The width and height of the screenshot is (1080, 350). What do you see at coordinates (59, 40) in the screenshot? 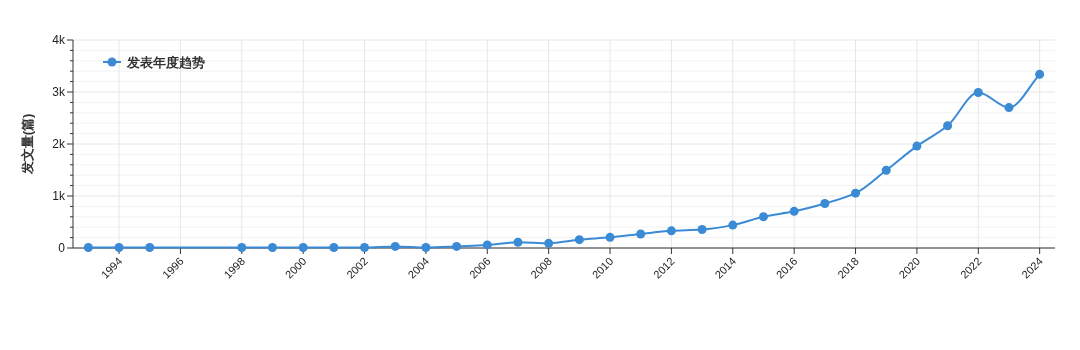
I see `y-tick-label: 4k` at bounding box center [59, 40].